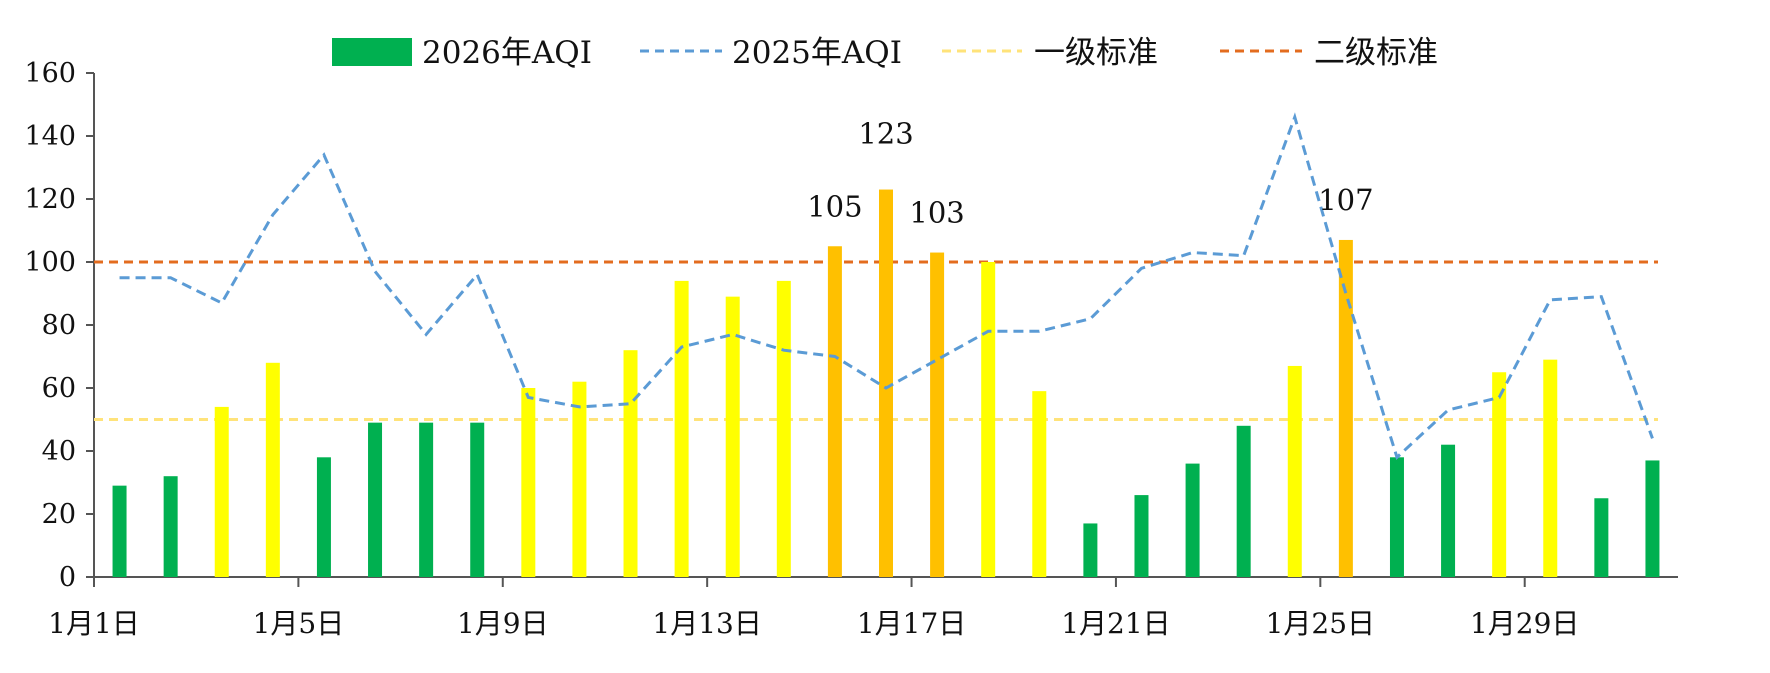  I want to click on x-tick-label: 1月17日, so click(911, 623).